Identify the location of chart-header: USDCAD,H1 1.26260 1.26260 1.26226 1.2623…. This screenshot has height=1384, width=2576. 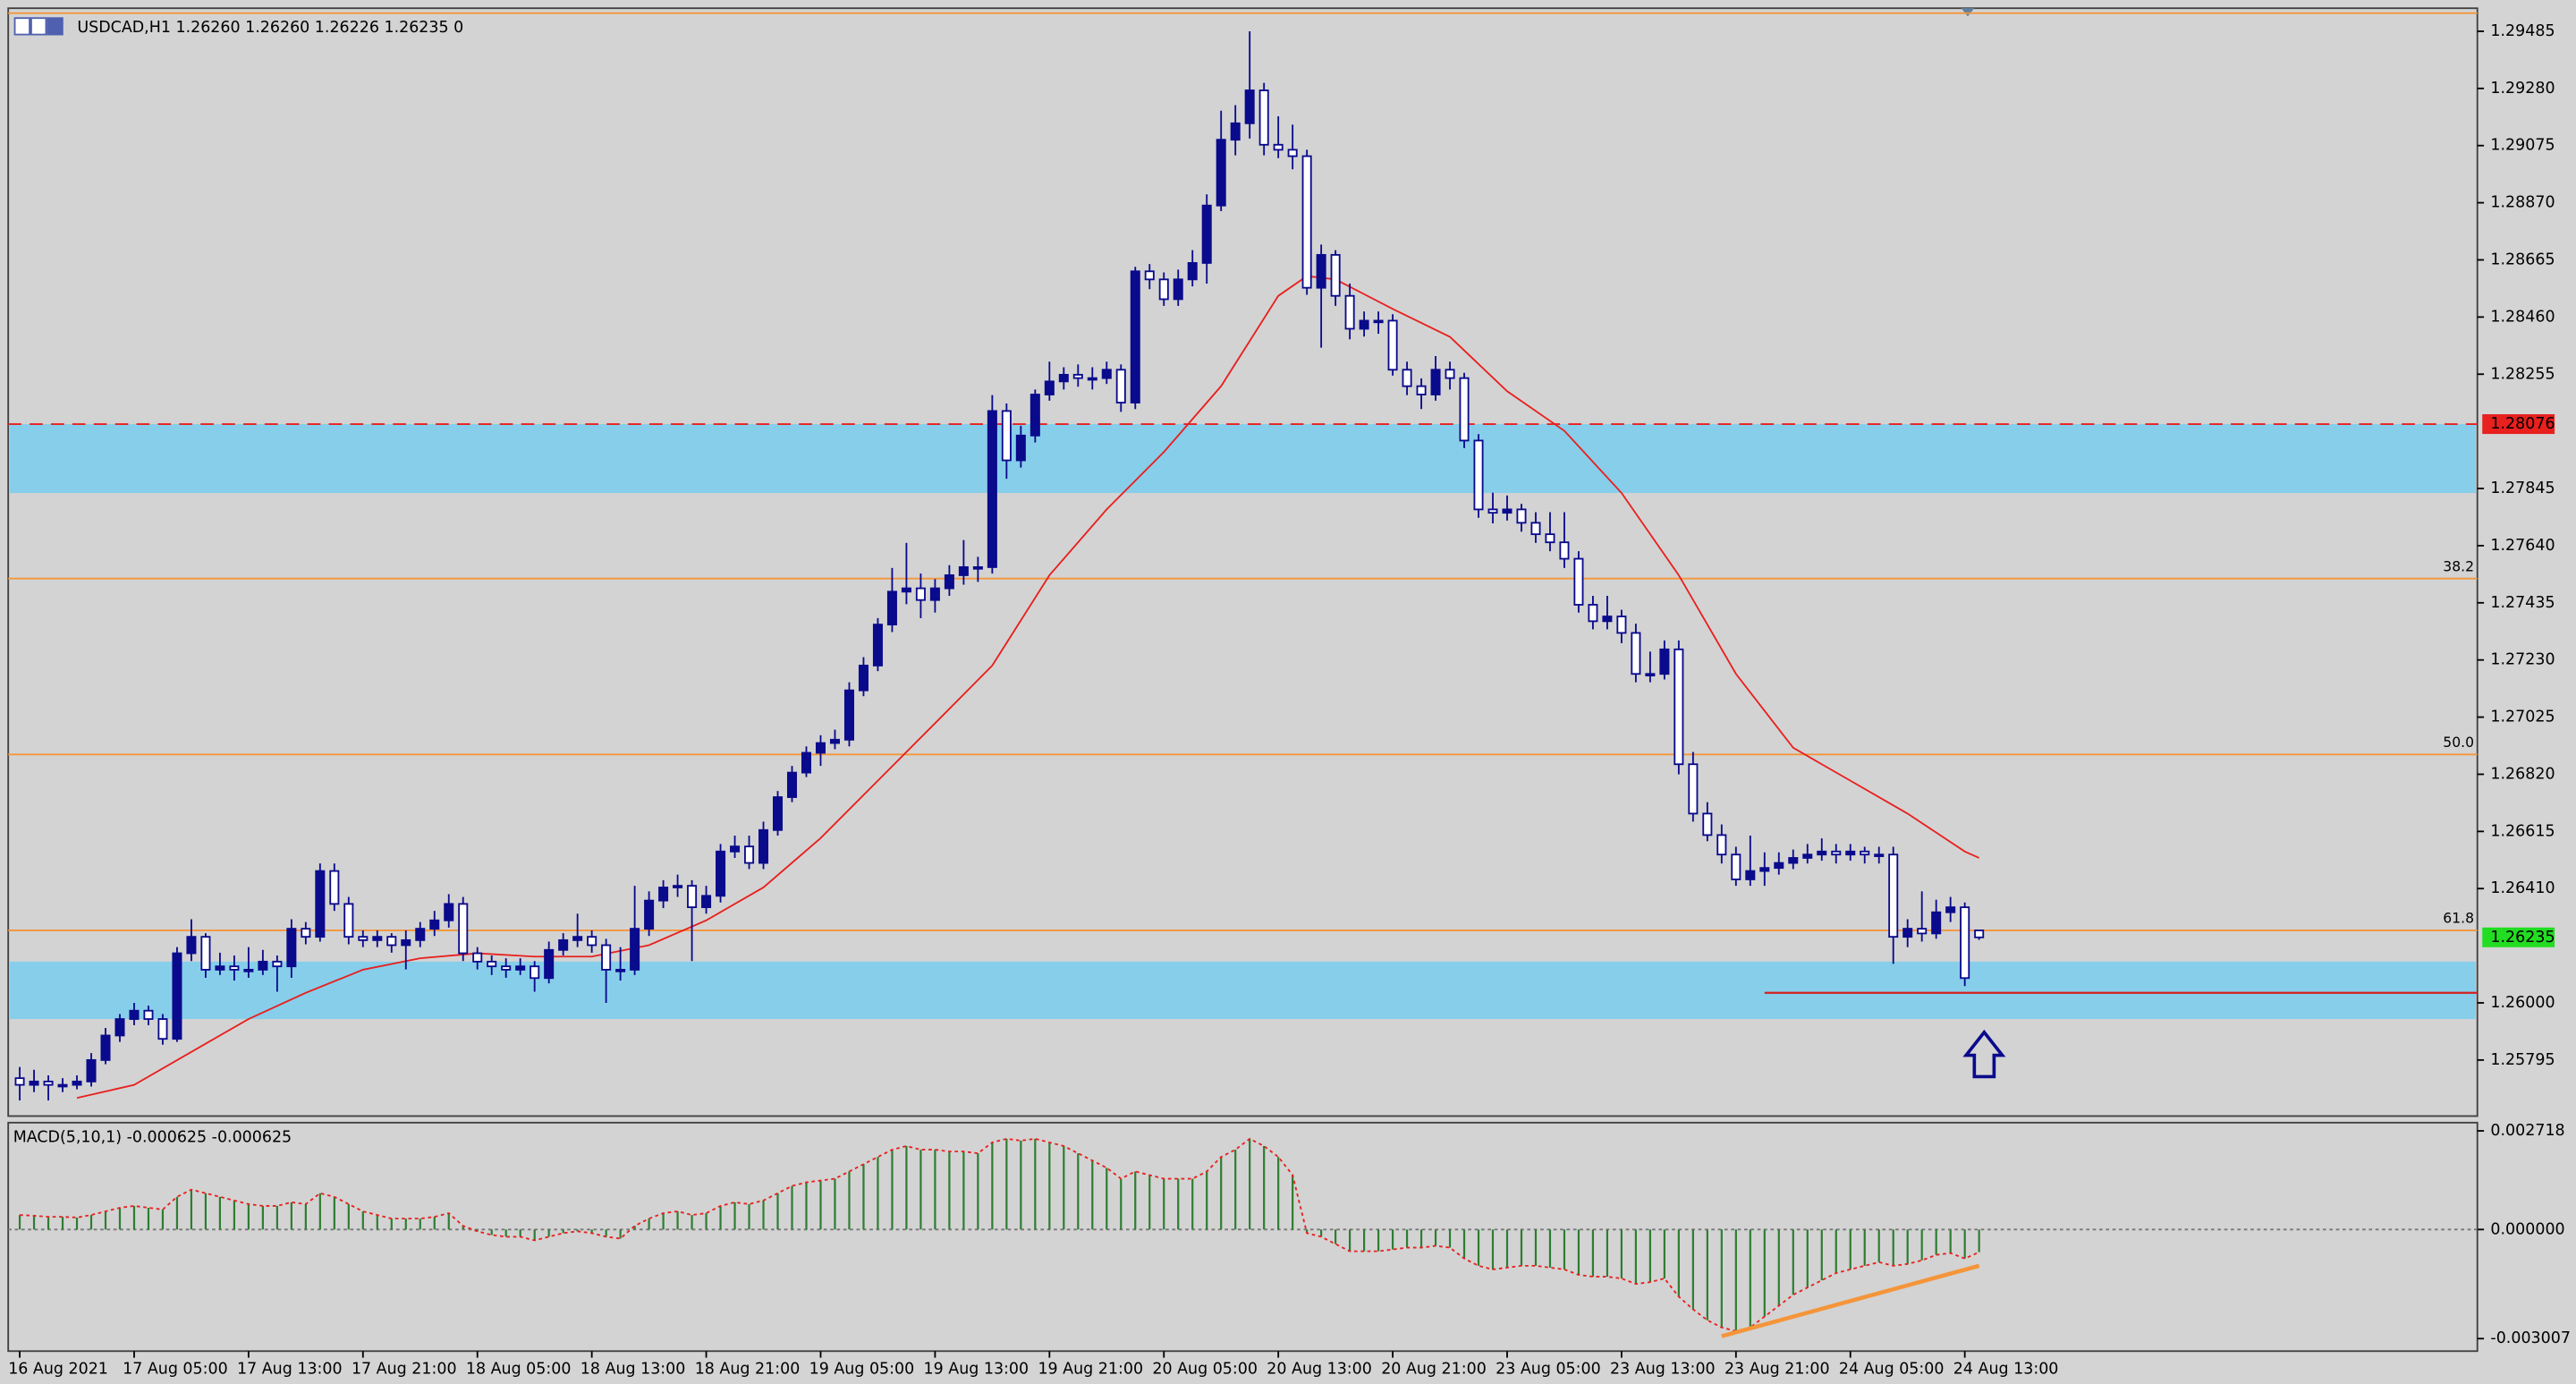
(270, 28).